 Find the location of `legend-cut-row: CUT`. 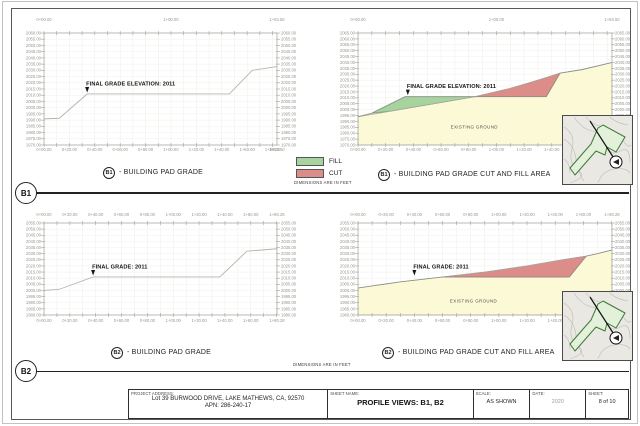

legend-cut-row: CUT is located at coordinates (319, 173).